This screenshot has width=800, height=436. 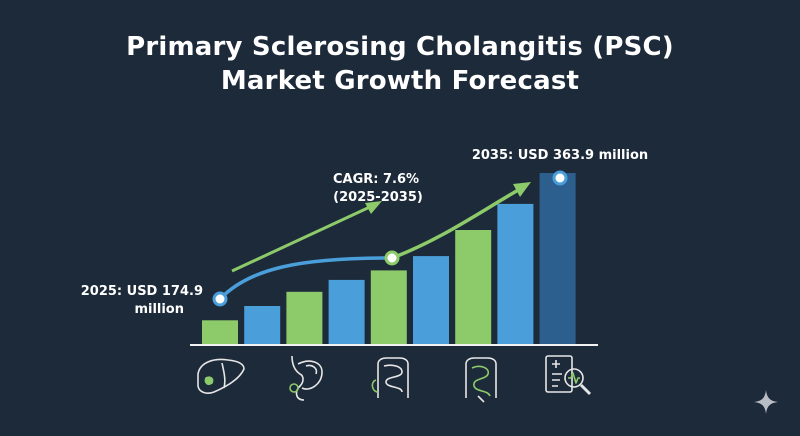 What do you see at coordinates (220, 299) in the screenshot?
I see `start-marker` at bounding box center [220, 299].